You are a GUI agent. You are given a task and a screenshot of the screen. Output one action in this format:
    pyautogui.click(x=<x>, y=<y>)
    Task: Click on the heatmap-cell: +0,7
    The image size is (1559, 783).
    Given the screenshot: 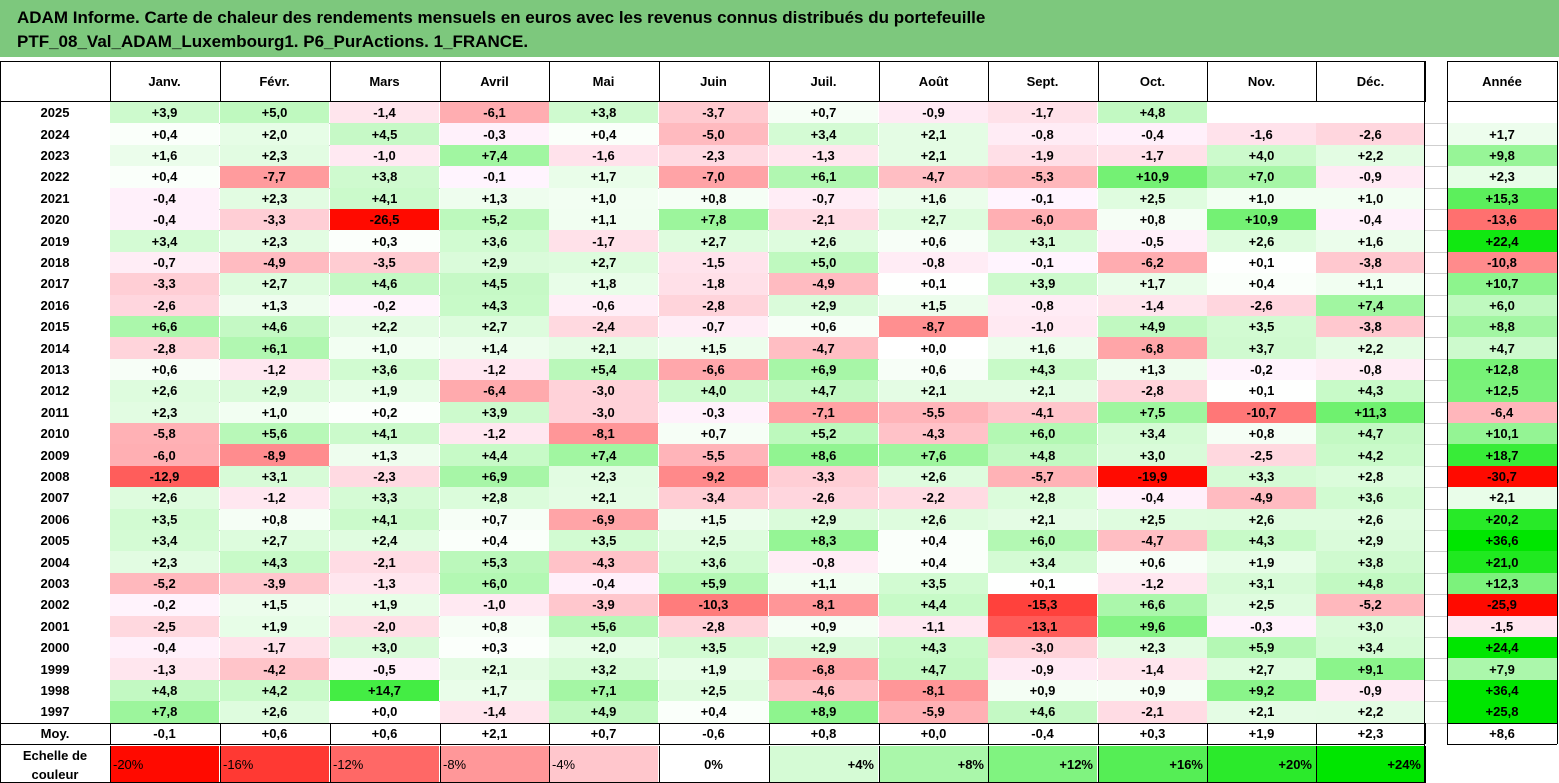 What is the action you would take?
    pyautogui.click(x=494, y=519)
    